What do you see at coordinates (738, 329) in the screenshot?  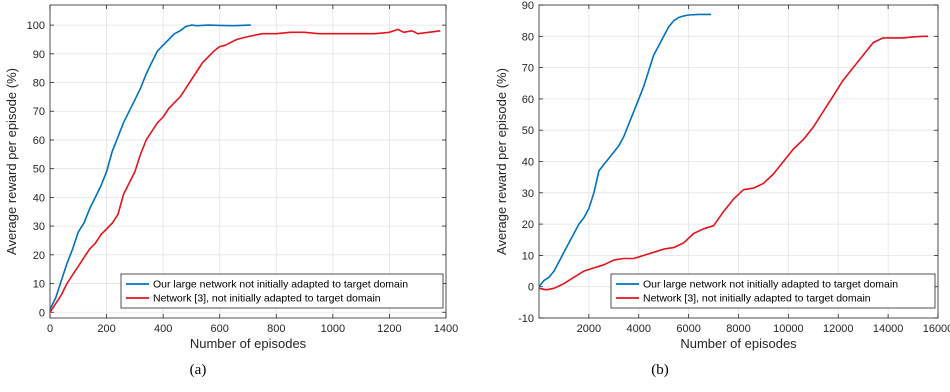 I see `x-tick-label: 8000` at bounding box center [738, 329].